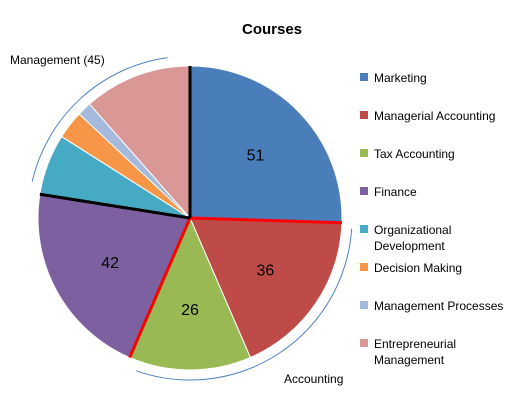 The width and height of the screenshot is (515, 401). I want to click on legend-label-finance: Finance, so click(395, 192).